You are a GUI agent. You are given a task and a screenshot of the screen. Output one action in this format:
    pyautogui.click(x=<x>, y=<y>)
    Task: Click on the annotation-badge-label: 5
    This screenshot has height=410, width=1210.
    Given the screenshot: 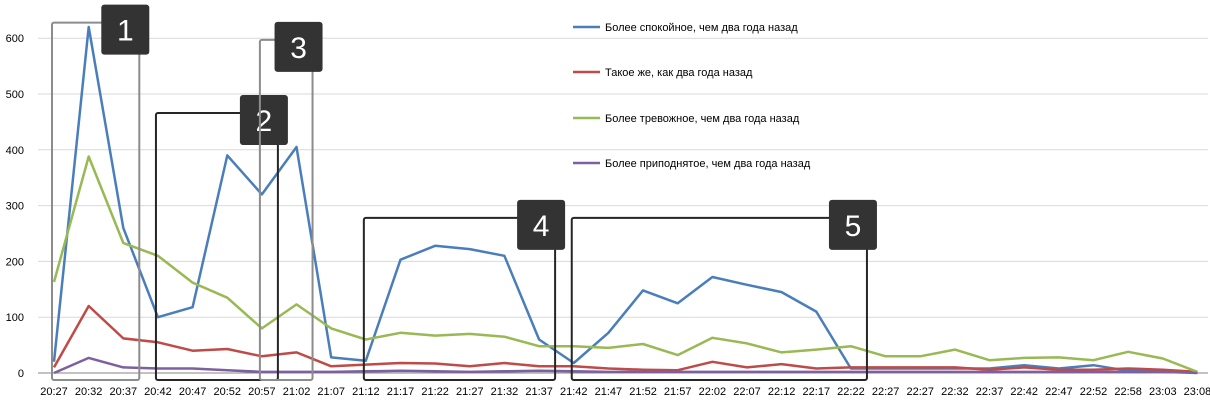 What is the action you would take?
    pyautogui.click(x=853, y=226)
    